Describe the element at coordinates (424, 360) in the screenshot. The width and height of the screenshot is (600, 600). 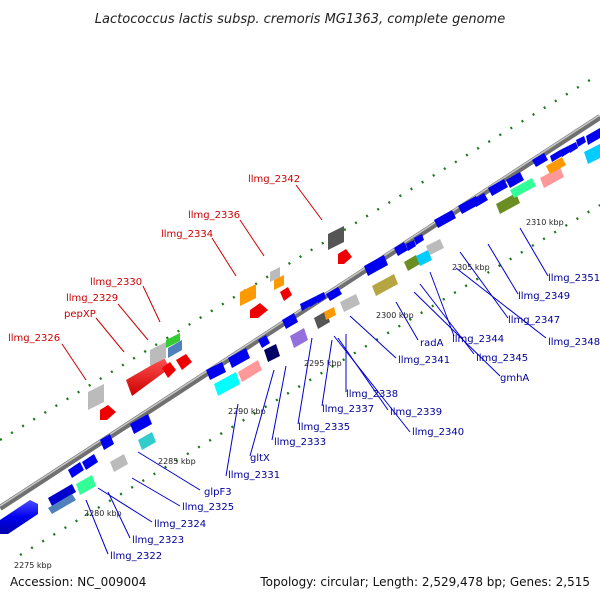
I see `gene-label: llmg_2341` at that location.